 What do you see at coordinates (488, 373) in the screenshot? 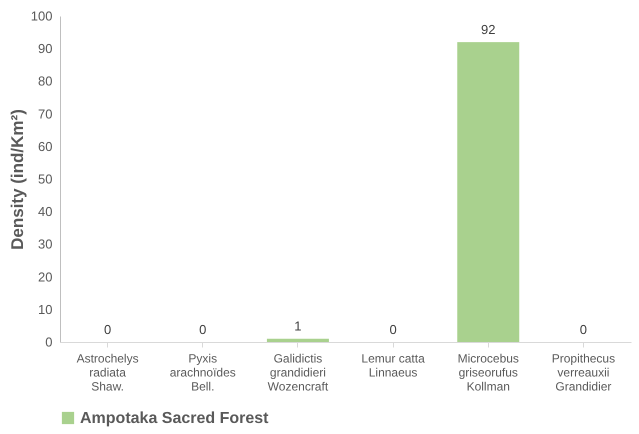
I see `x-tick-label: Microcebus griseorufus Kollman` at bounding box center [488, 373].